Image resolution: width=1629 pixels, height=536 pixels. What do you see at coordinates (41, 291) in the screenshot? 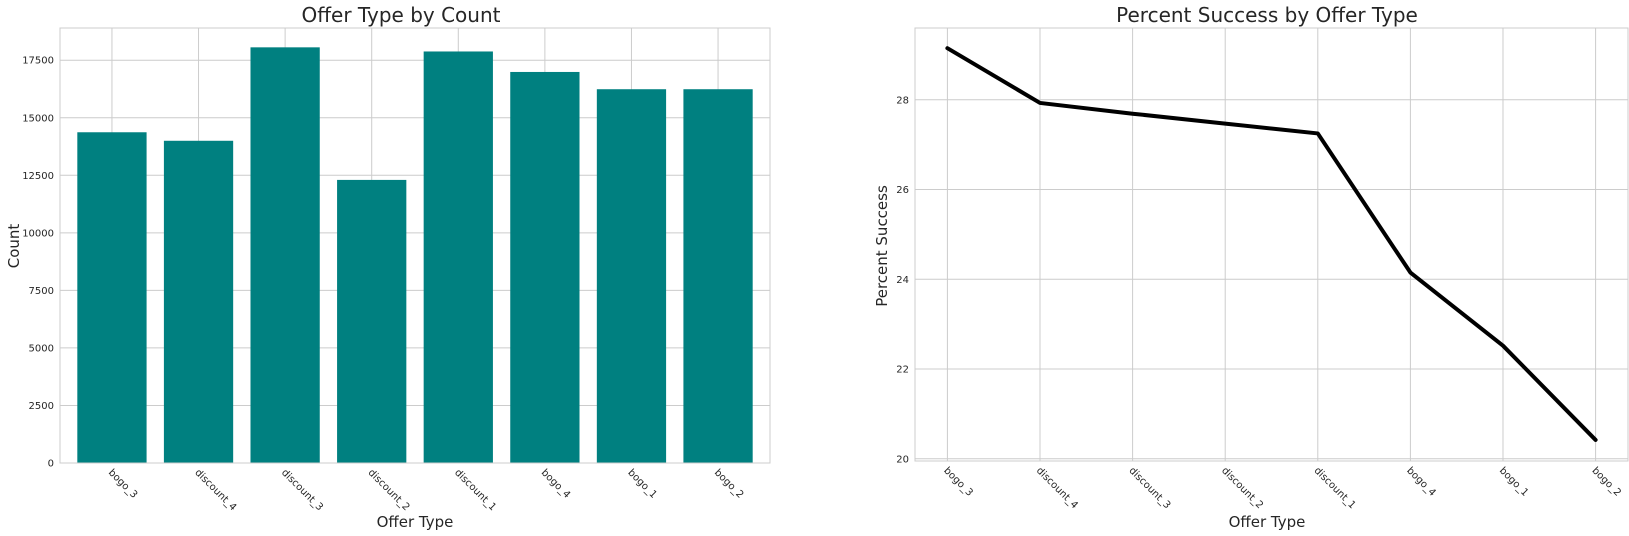
I see `y-tick-label: 7500` at bounding box center [41, 291].